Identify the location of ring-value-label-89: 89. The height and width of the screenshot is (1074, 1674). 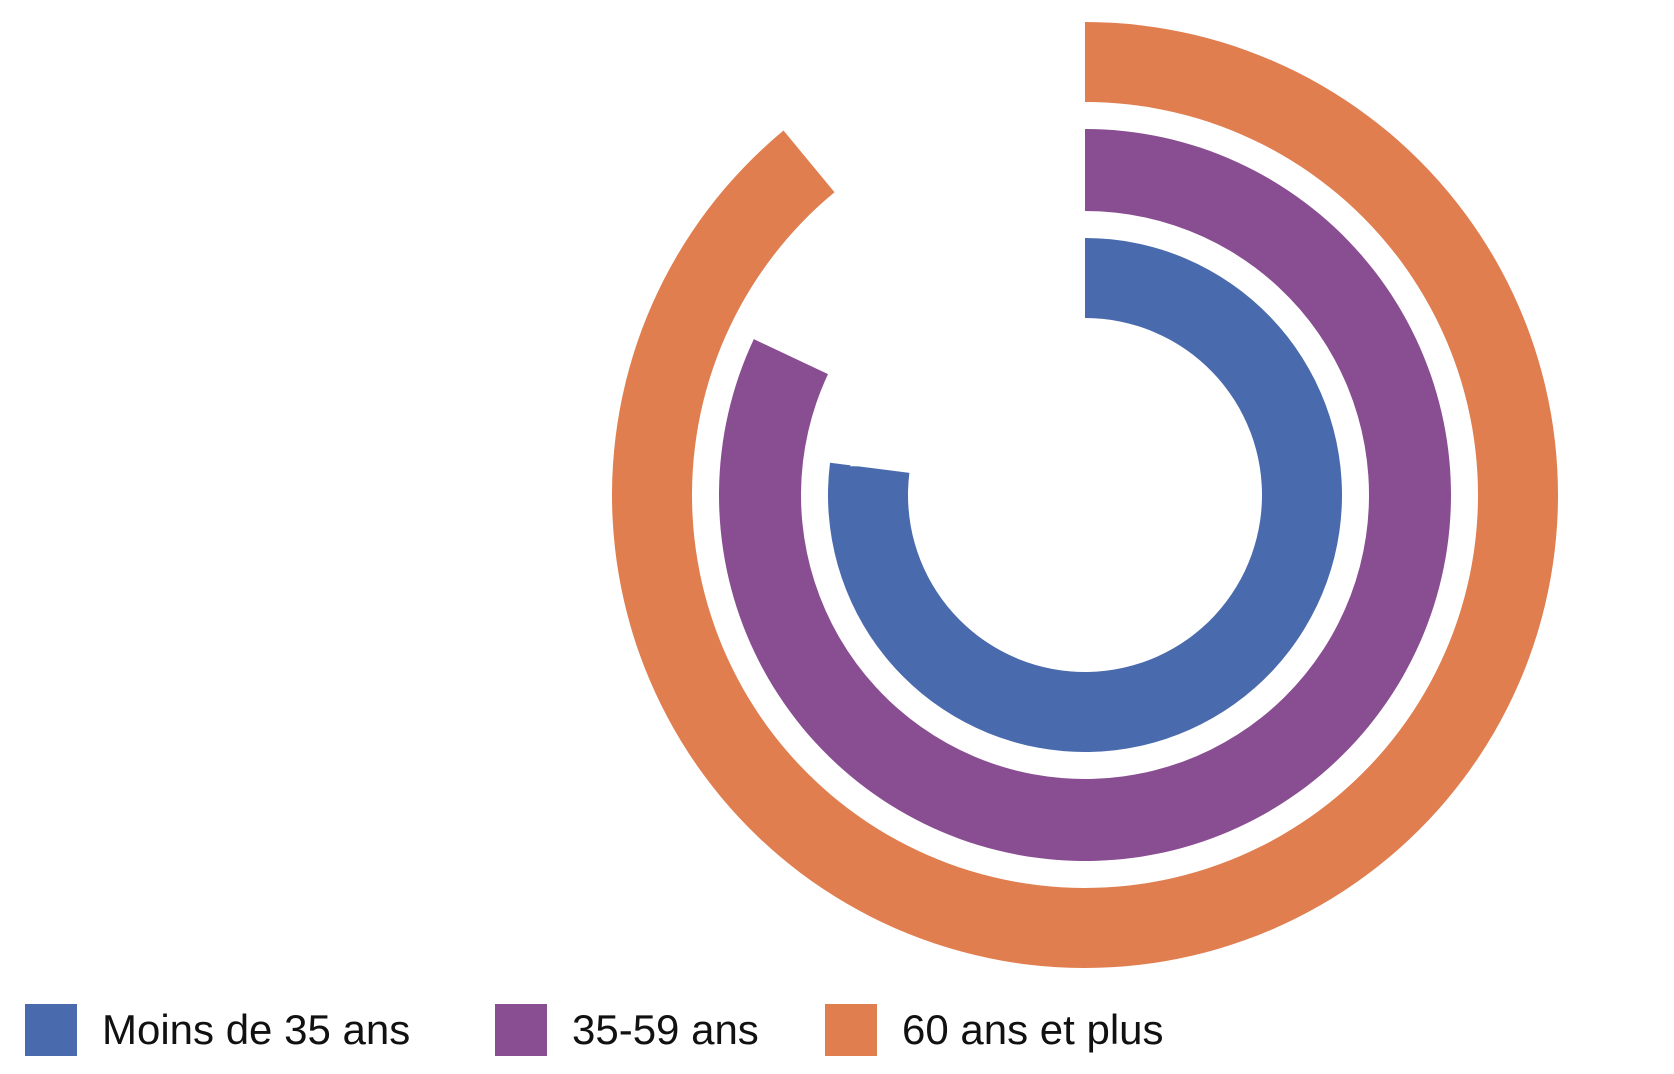
(833, 143).